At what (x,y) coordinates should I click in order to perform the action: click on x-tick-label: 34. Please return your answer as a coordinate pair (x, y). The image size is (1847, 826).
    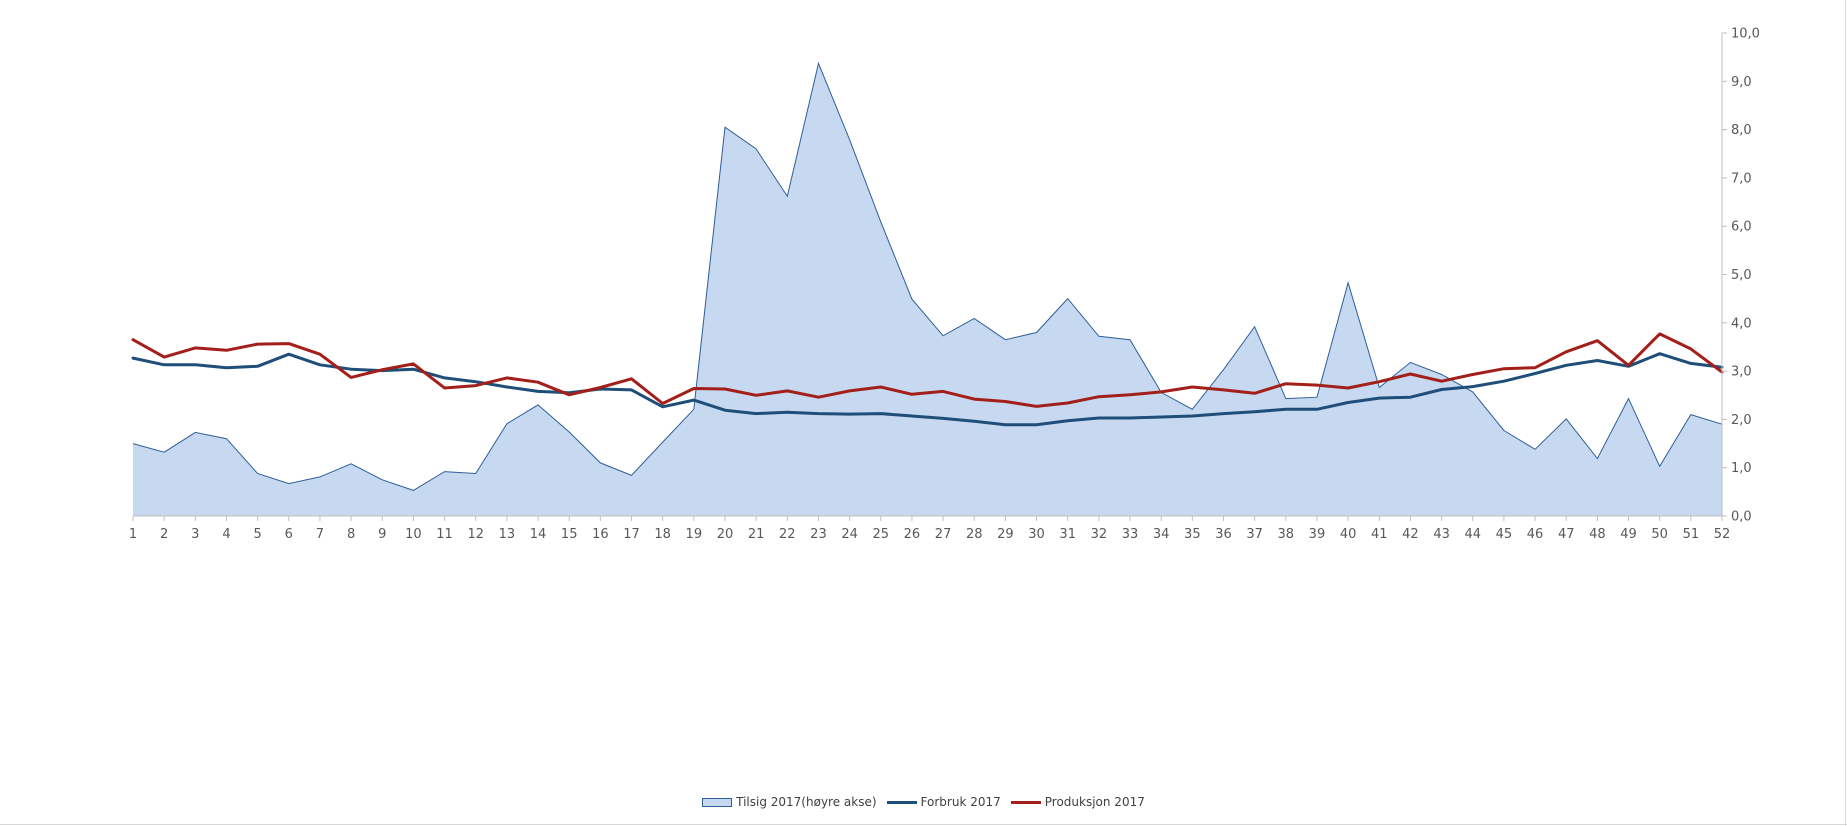
    Looking at the image, I should click on (1161, 534).